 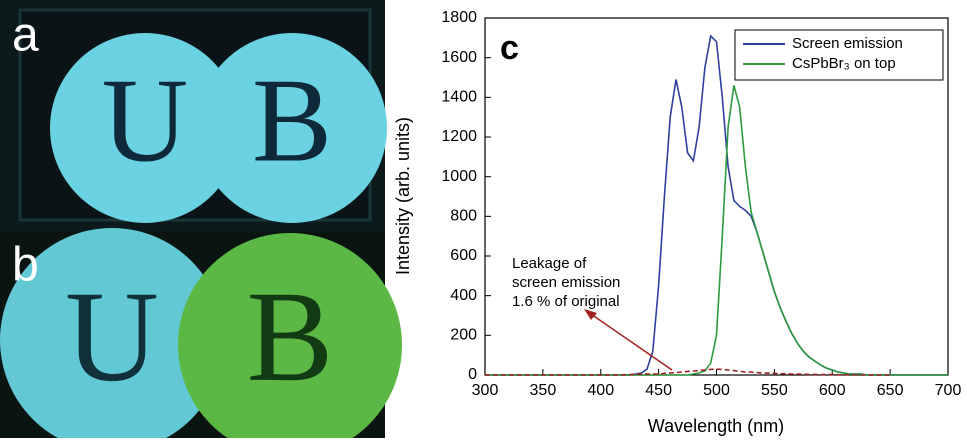 I want to click on annotation: Leakage of, so click(x=549, y=263).